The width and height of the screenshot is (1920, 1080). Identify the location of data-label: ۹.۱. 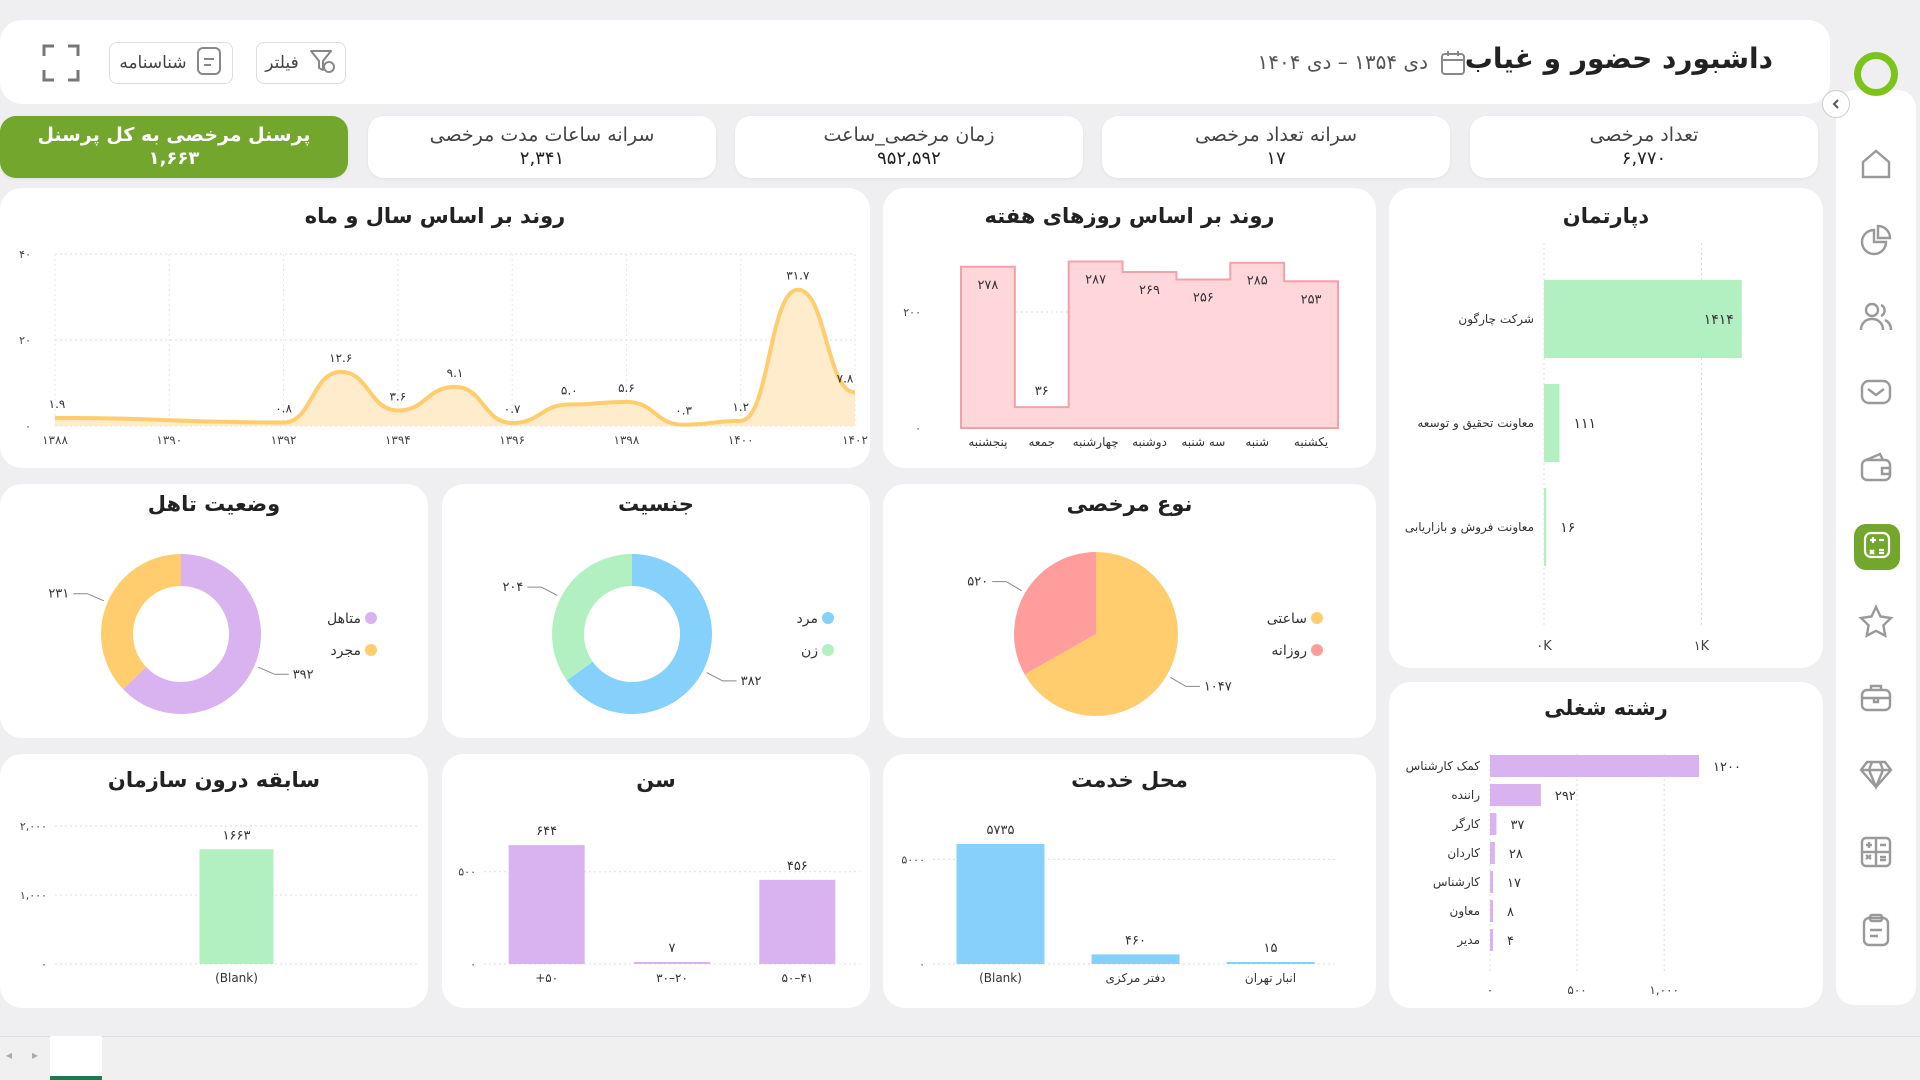
(455, 373).